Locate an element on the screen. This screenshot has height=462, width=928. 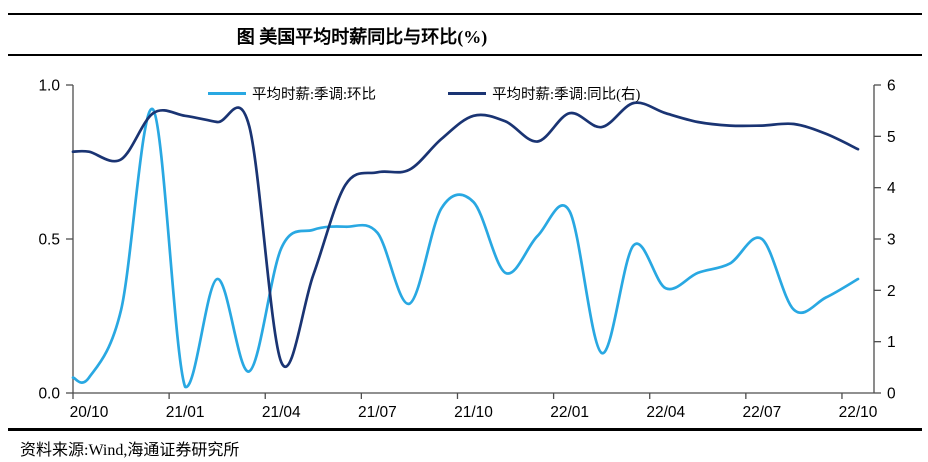
y-axis-right-label: 5 is located at coordinates (891, 137).